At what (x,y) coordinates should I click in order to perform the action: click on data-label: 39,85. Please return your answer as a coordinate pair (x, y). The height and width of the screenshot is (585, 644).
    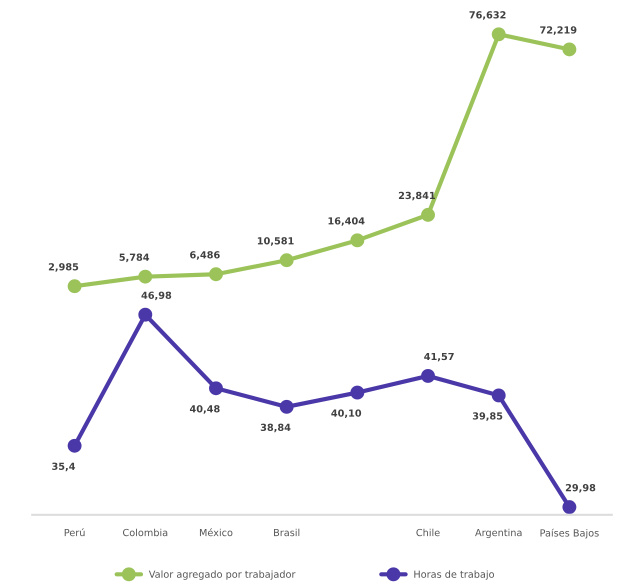
    Looking at the image, I should click on (487, 416).